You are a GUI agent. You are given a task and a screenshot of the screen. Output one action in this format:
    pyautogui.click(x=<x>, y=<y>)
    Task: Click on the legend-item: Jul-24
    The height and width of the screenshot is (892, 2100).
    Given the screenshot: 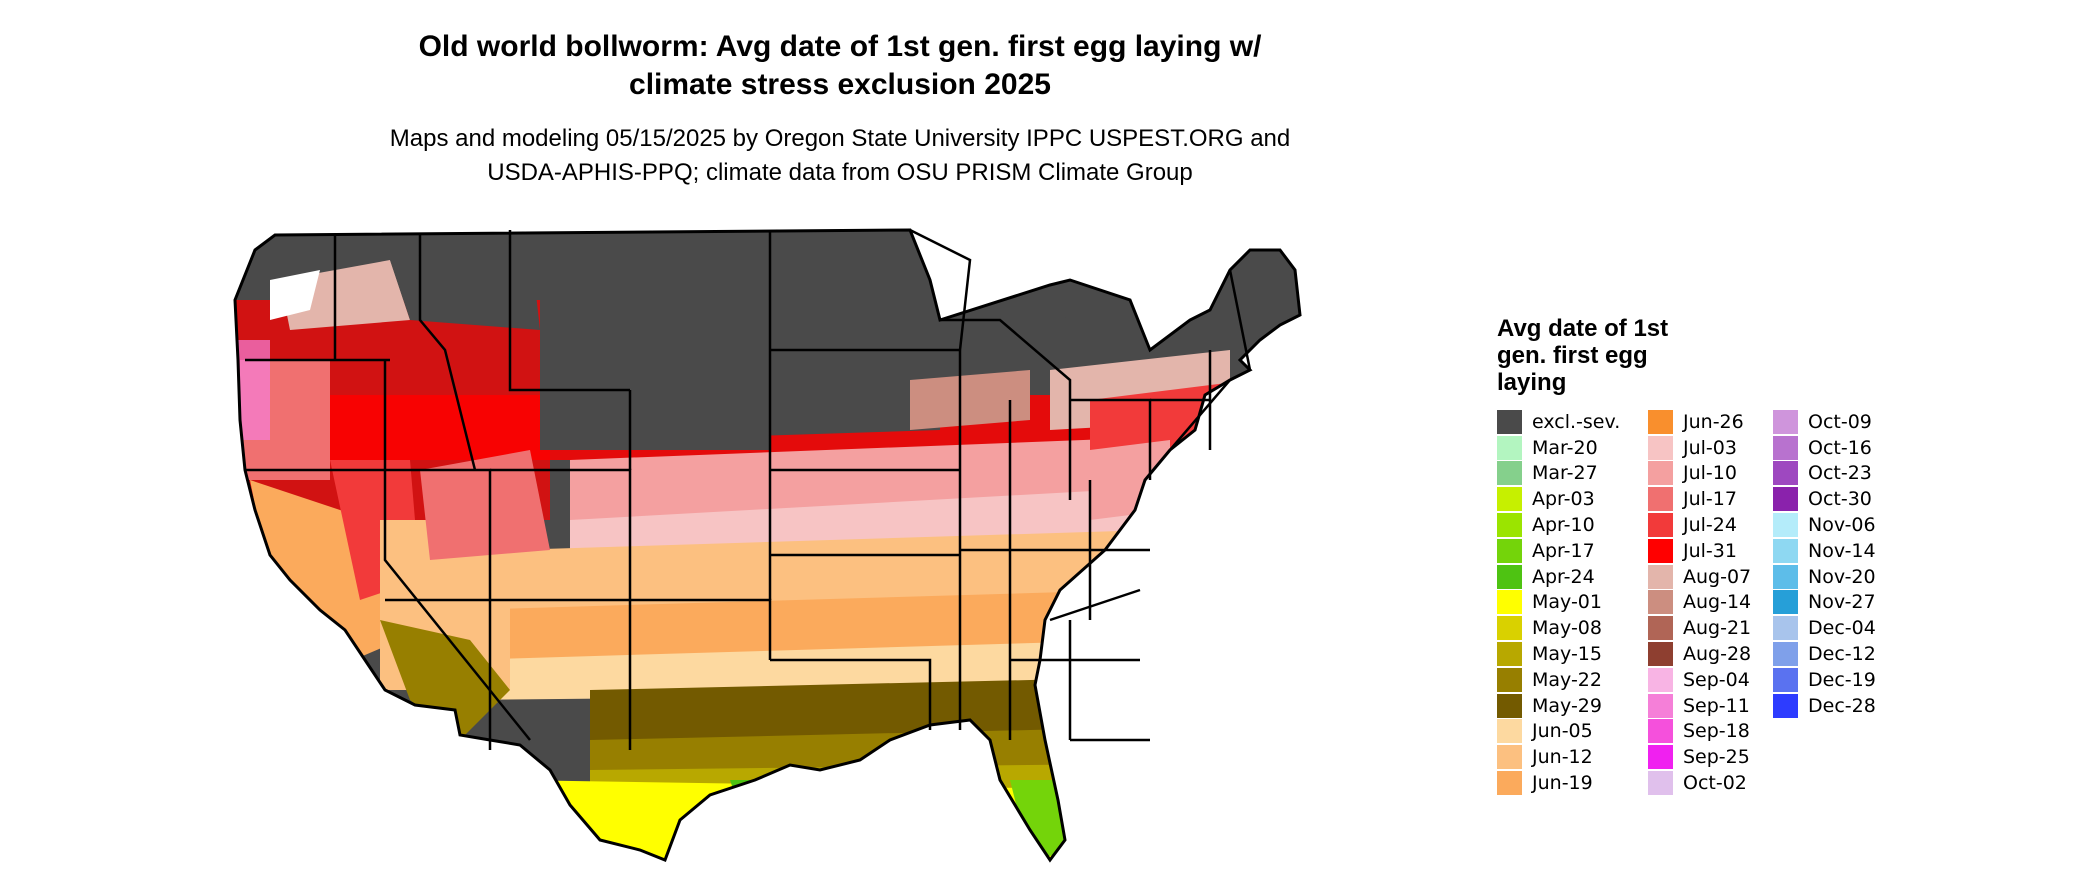 What is the action you would take?
    pyautogui.click(x=1699, y=525)
    